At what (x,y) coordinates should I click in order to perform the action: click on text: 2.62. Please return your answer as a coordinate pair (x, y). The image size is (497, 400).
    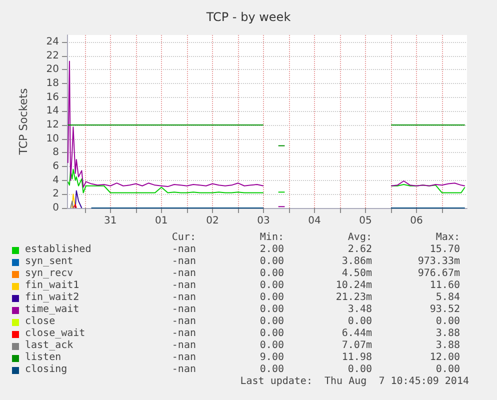
    Looking at the image, I should click on (359, 250).